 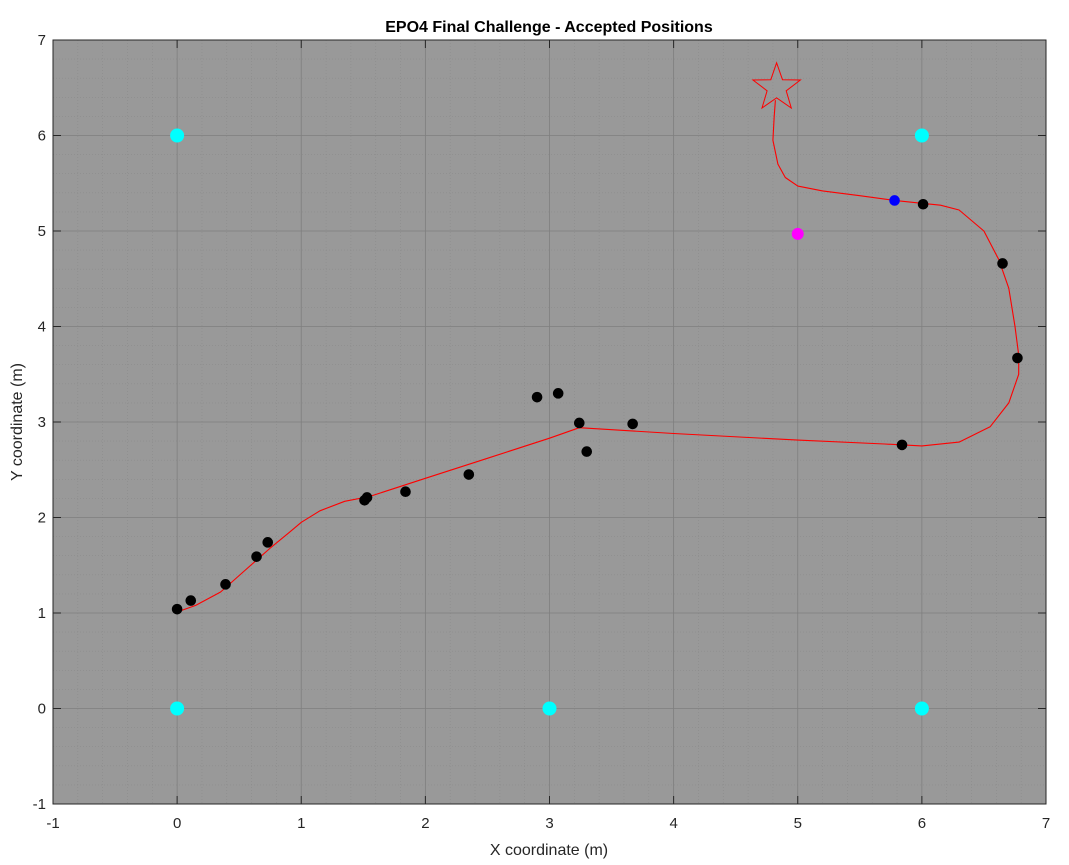 What do you see at coordinates (177, 823) in the screenshot?
I see `x-tick-label: 0` at bounding box center [177, 823].